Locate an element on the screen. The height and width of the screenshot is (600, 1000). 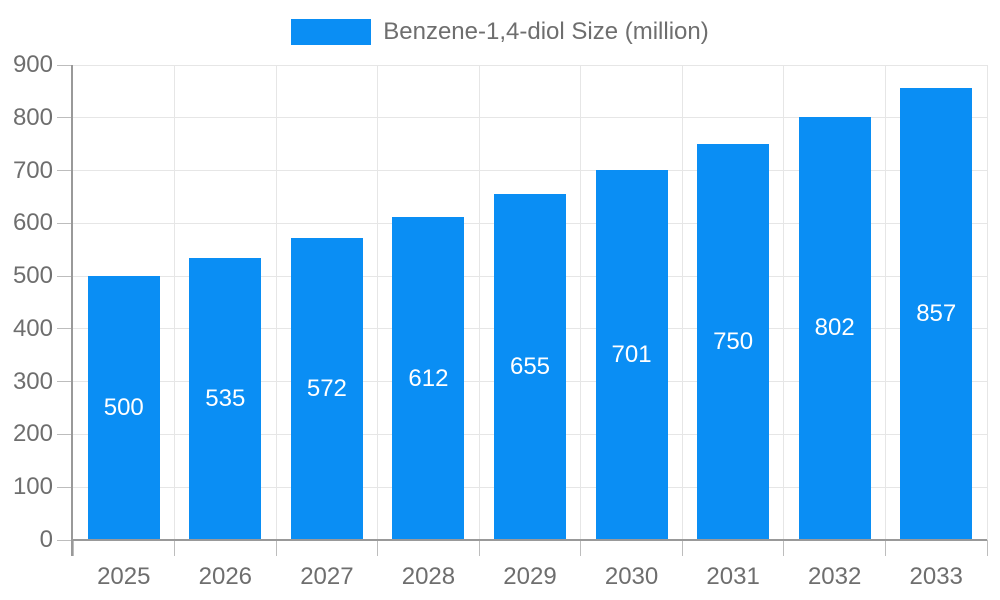
bar-2025 is located at coordinates (123, 408).